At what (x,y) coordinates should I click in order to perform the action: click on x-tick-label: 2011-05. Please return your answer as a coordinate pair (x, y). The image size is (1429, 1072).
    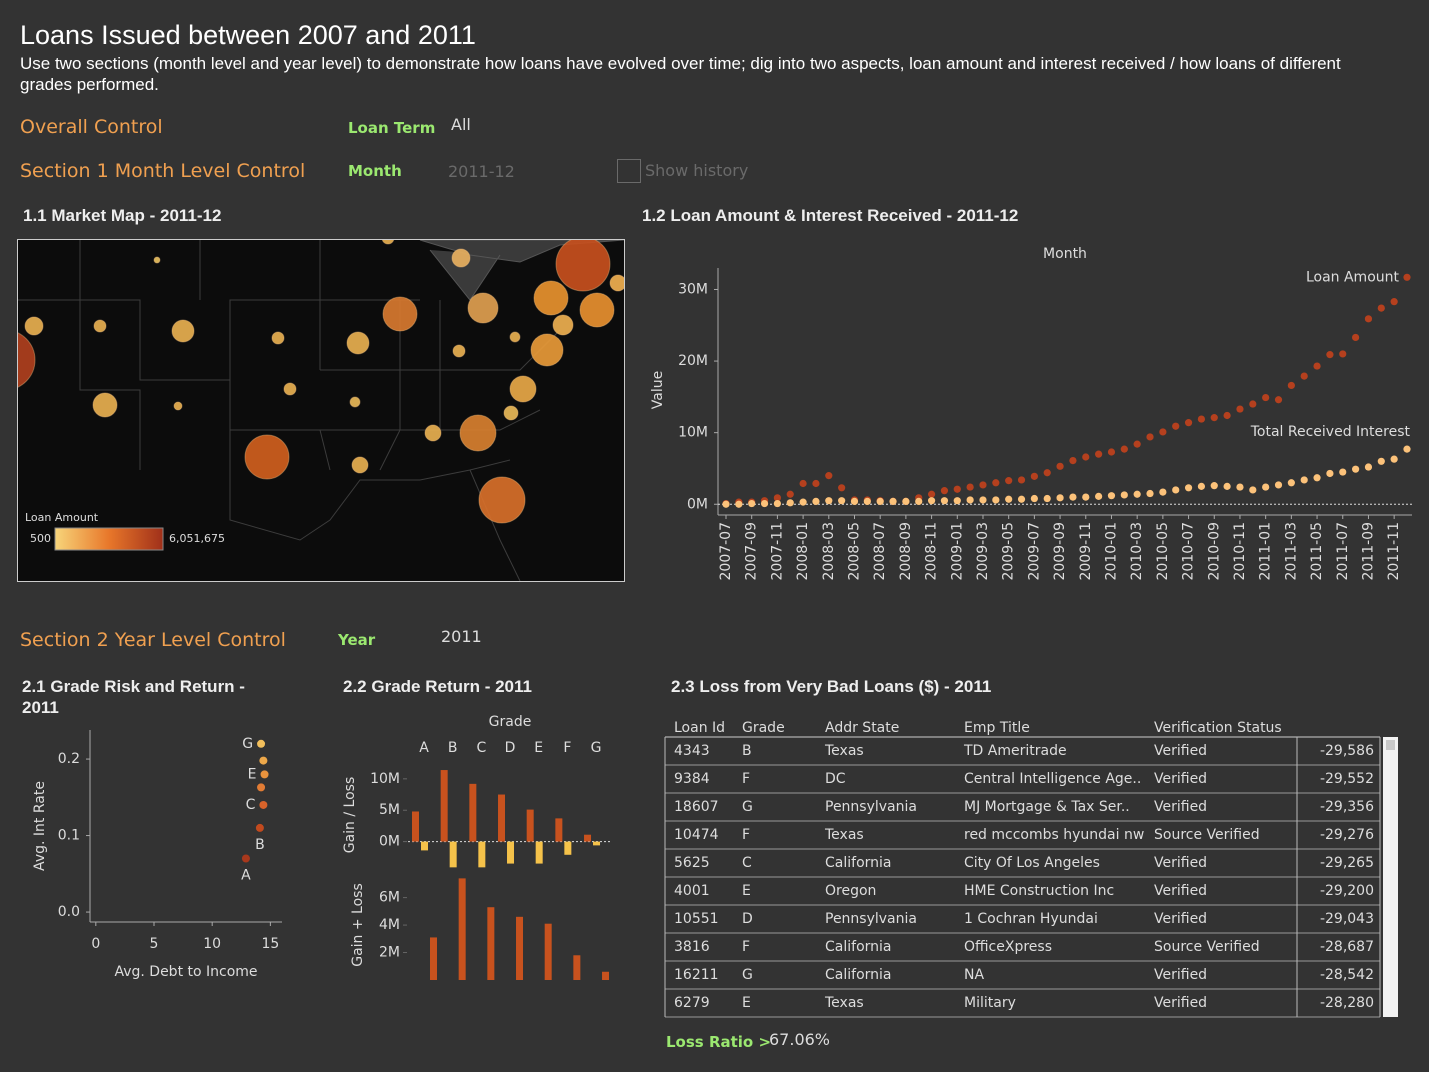
    Looking at the image, I should click on (1317, 551).